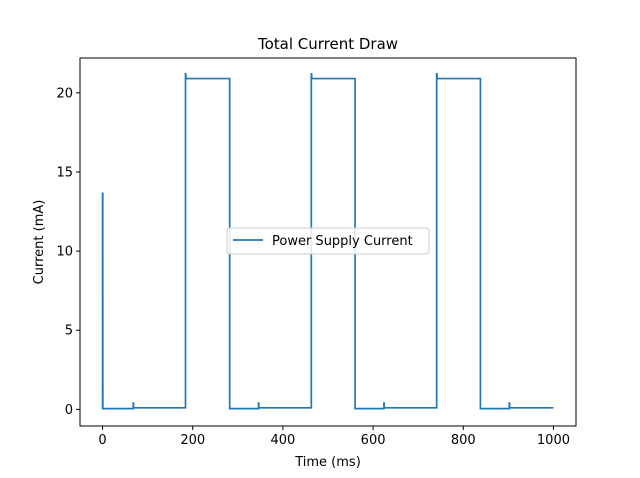 This screenshot has height=478, width=640. What do you see at coordinates (327, 462) in the screenshot?
I see `x-axis-label: Time (ms)` at bounding box center [327, 462].